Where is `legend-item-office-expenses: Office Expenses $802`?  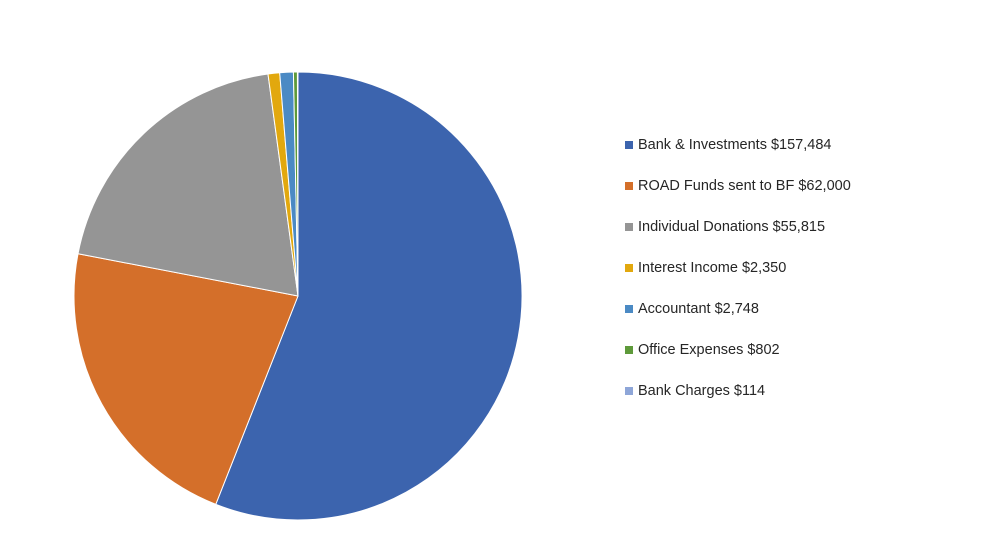 legend-item-office-expenses: Office Expenses $802 is located at coordinates (738, 360).